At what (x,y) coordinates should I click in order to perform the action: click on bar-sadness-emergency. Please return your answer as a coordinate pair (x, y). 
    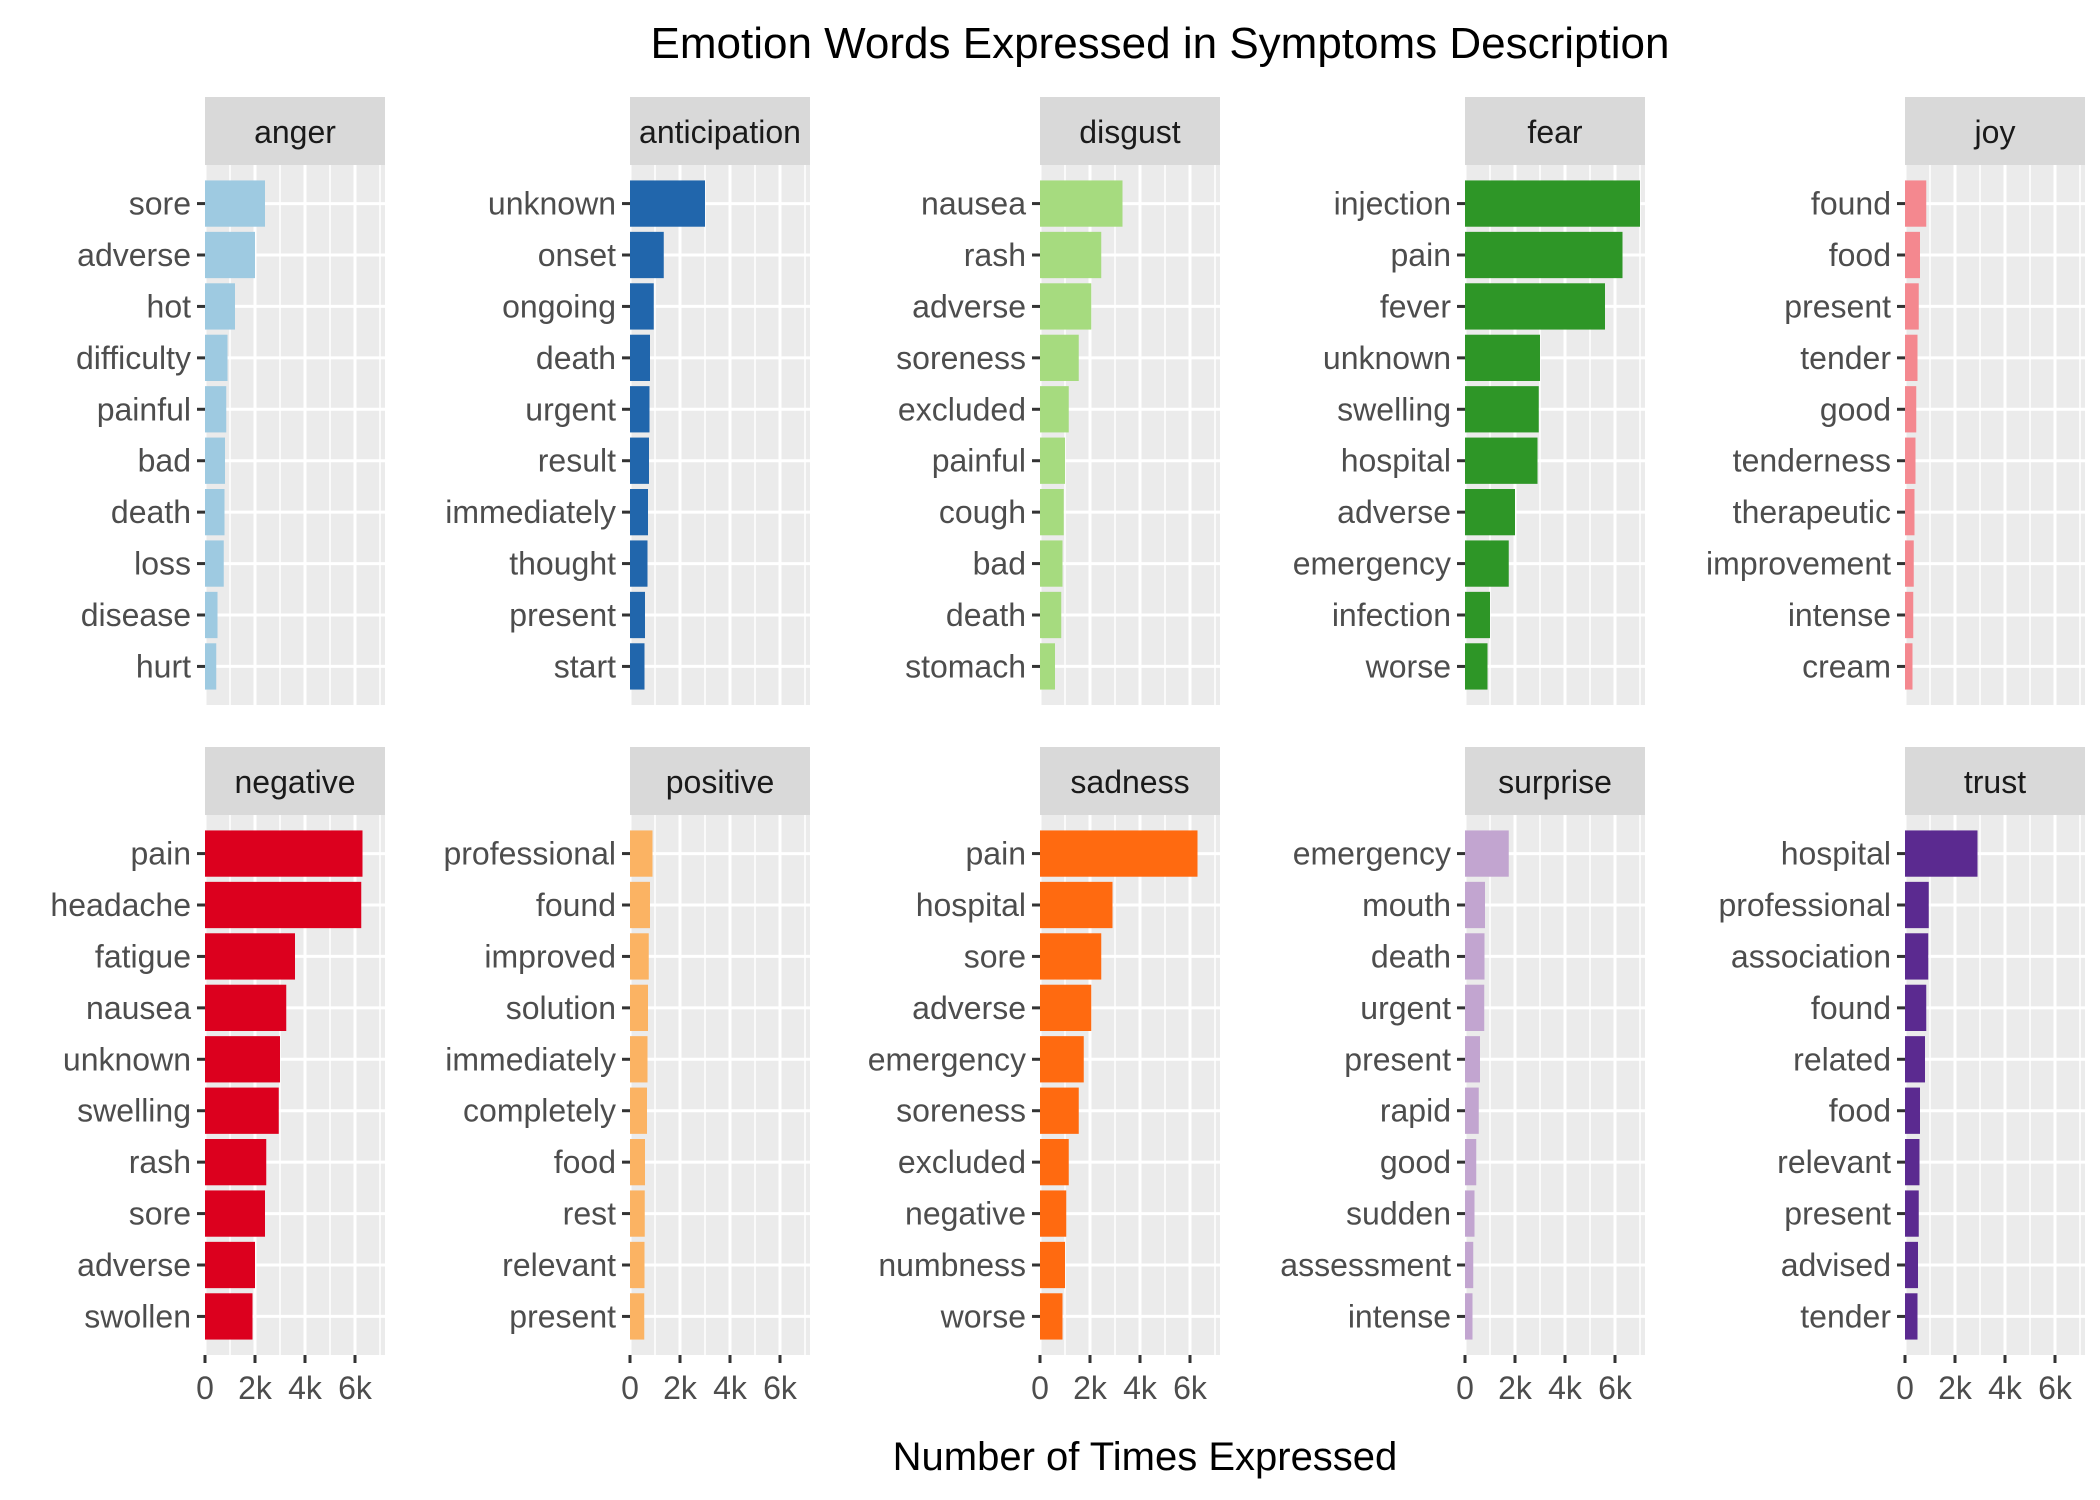
    Looking at the image, I should click on (1062, 1059).